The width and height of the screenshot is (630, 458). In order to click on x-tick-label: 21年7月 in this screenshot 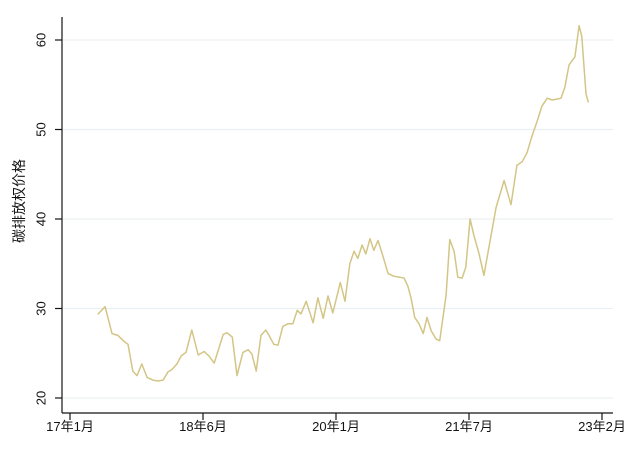, I will do `click(469, 426)`.